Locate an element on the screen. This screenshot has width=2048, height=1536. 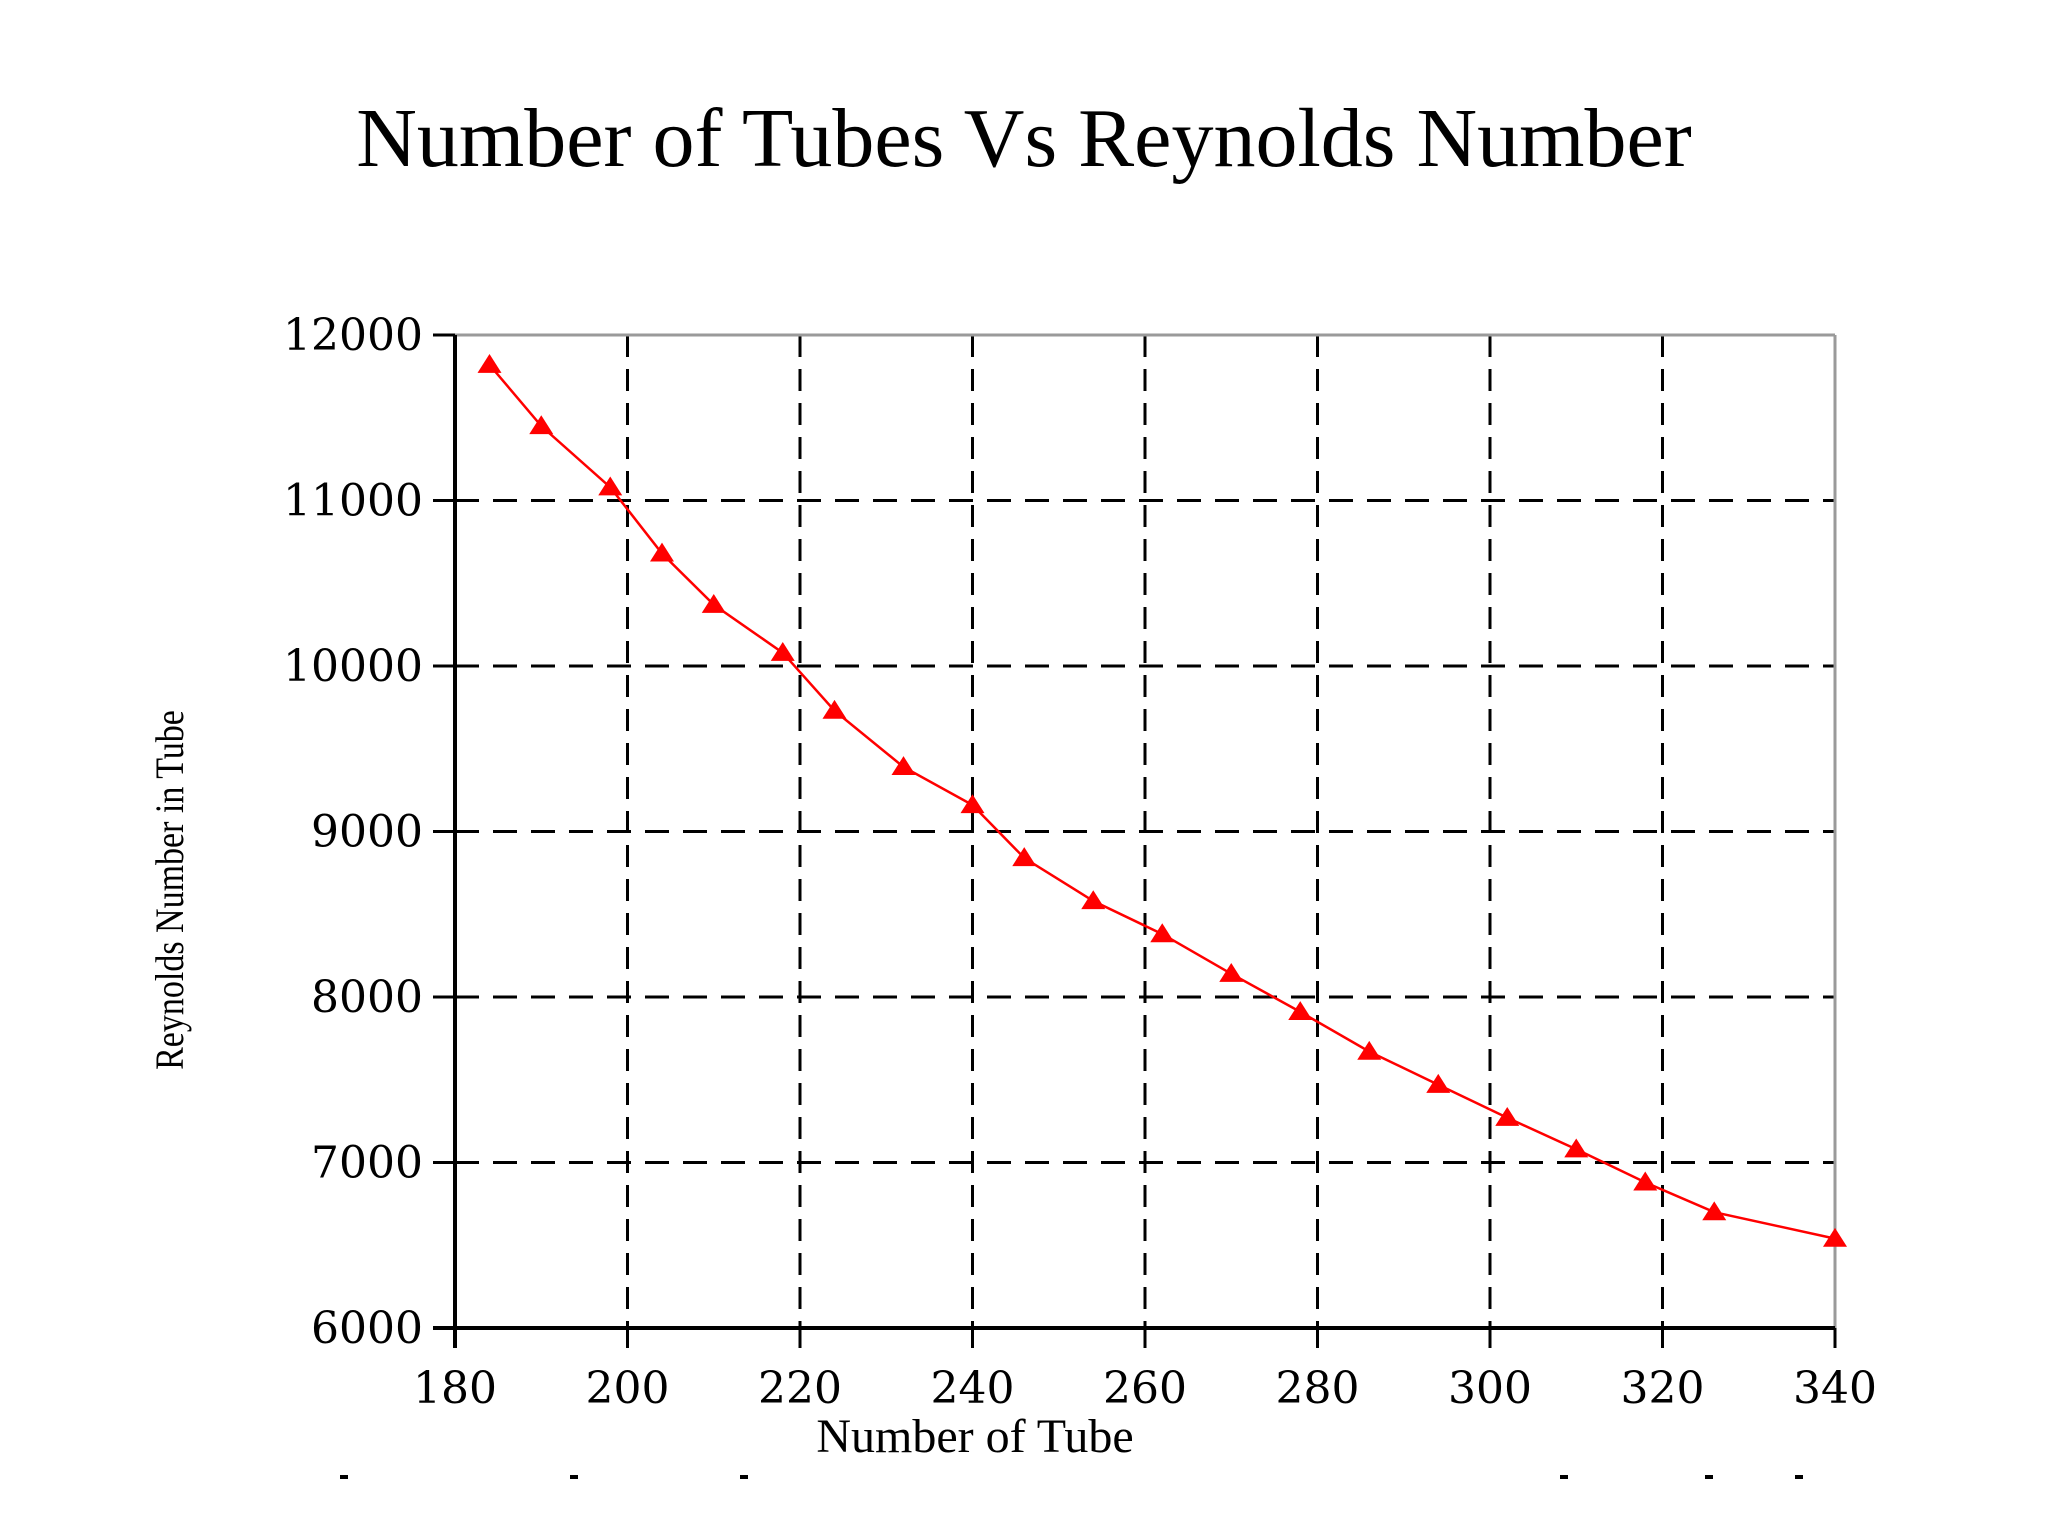
y-tick-label: 10000 is located at coordinates (353, 666).